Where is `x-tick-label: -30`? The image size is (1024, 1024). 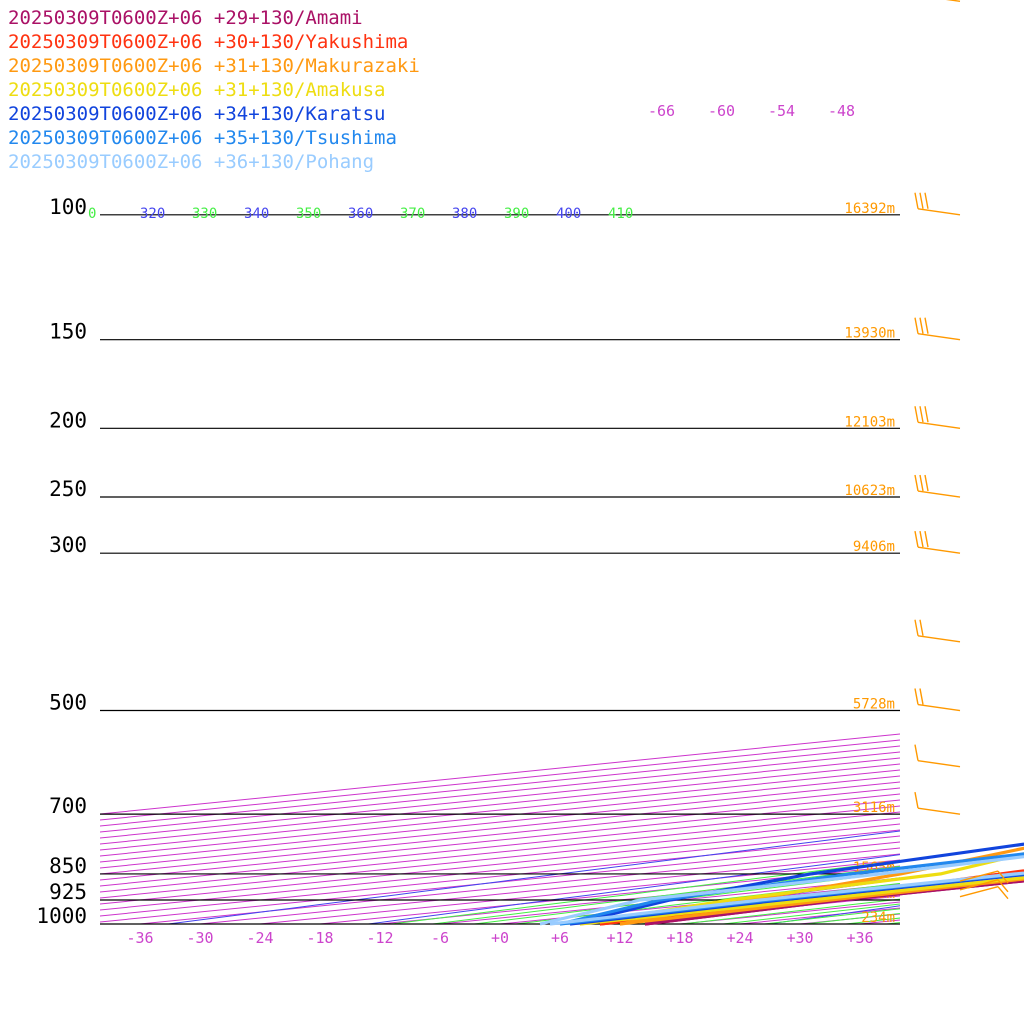 x-tick-label: -30 is located at coordinates (199, 938).